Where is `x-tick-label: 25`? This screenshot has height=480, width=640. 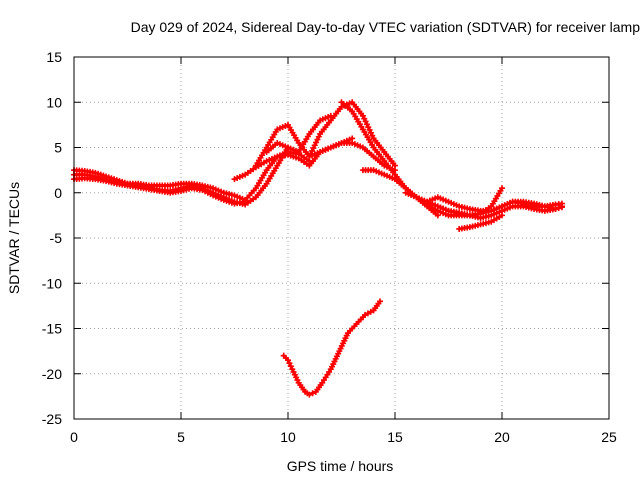 x-tick-label: 25 is located at coordinates (609, 437).